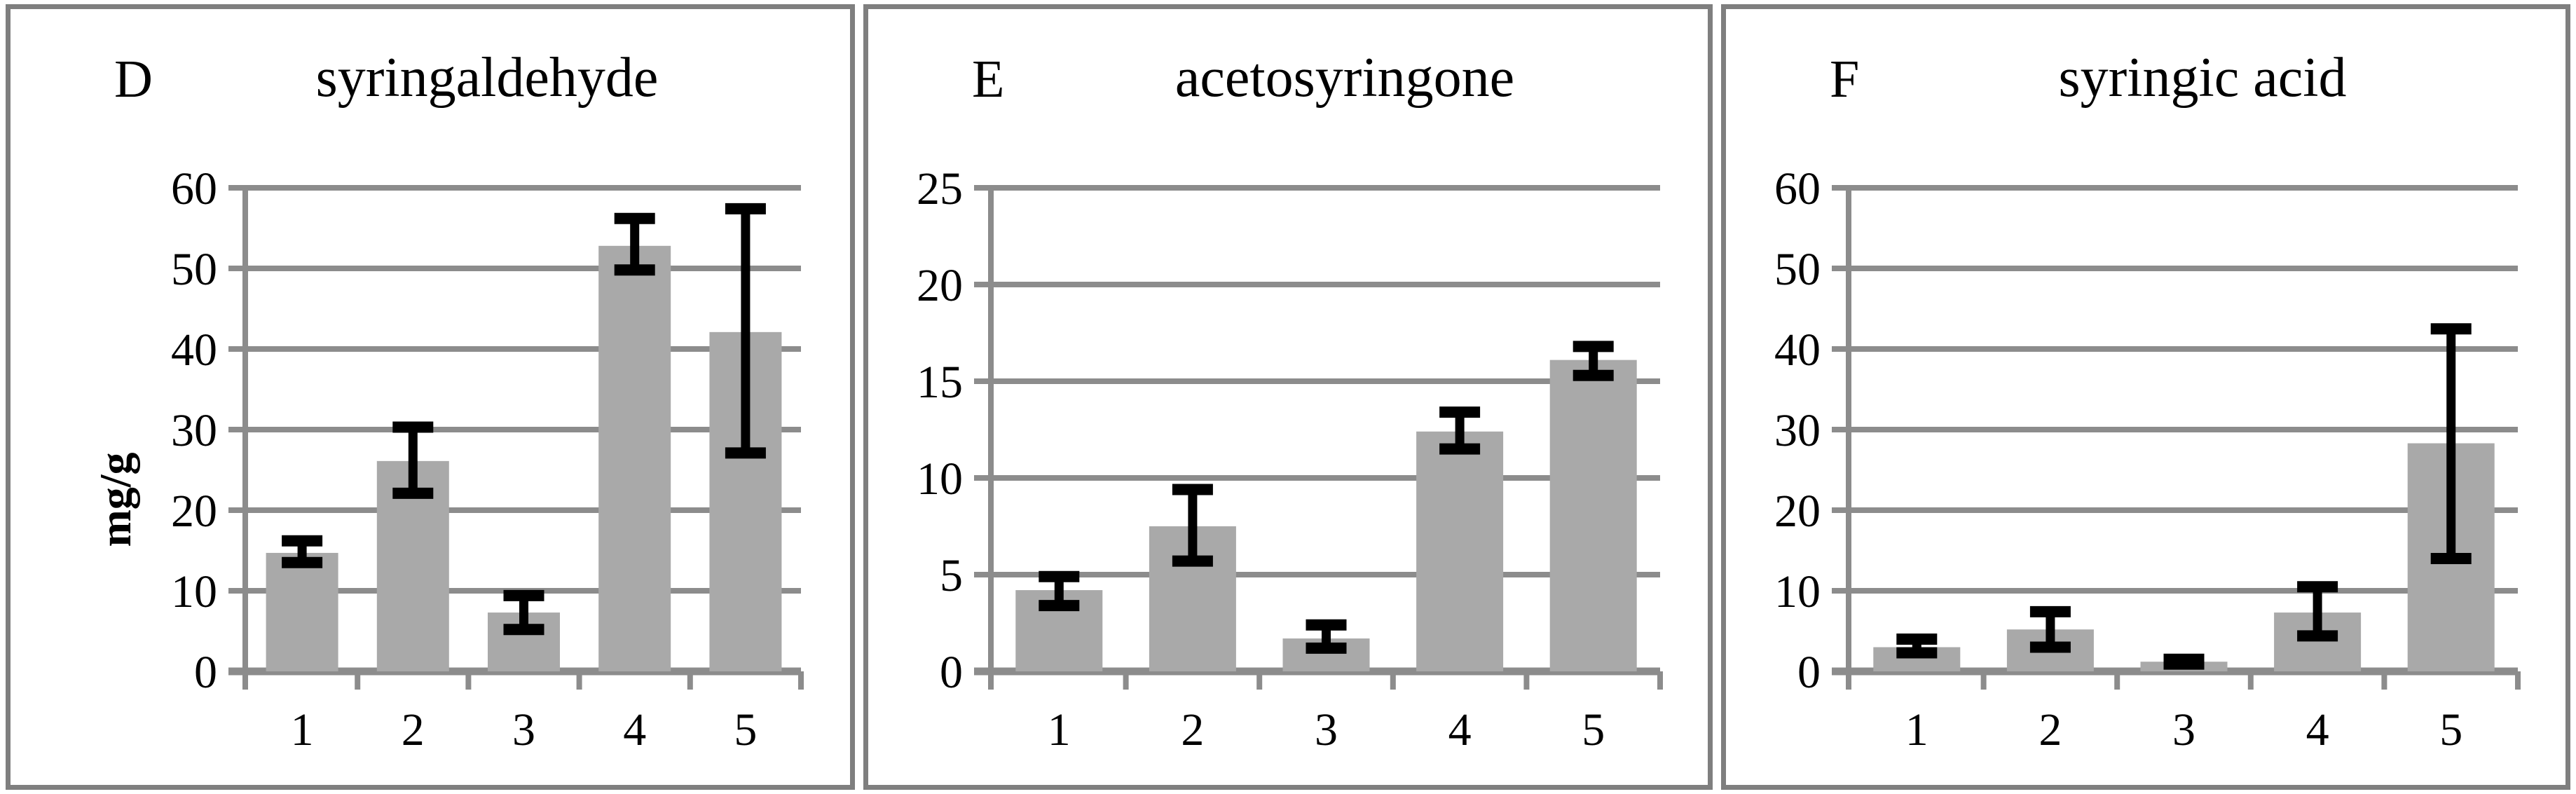 The width and height of the screenshot is (2576, 794). Describe the element at coordinates (1344, 78) in the screenshot. I see `panel-title: acetosyringone` at that location.